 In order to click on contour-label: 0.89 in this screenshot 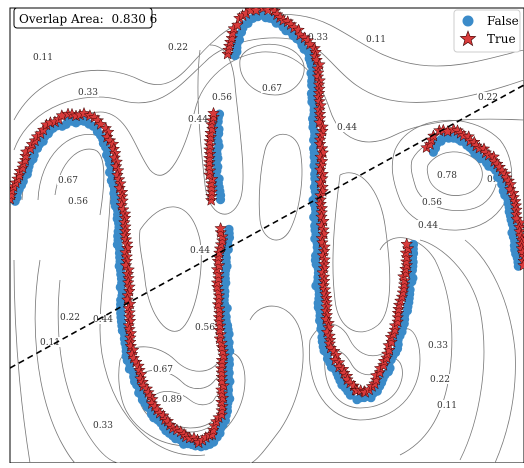, I will do `click(172, 400)`.